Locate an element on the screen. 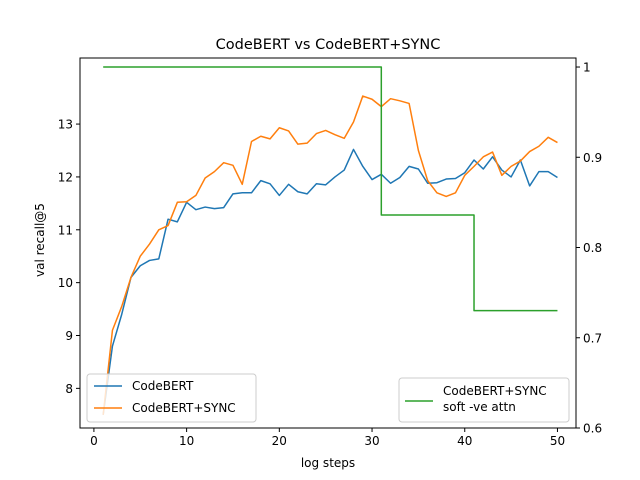 Image resolution: width=640 pixels, height=480 pixels. legend-right-box is located at coordinates (484, 400).